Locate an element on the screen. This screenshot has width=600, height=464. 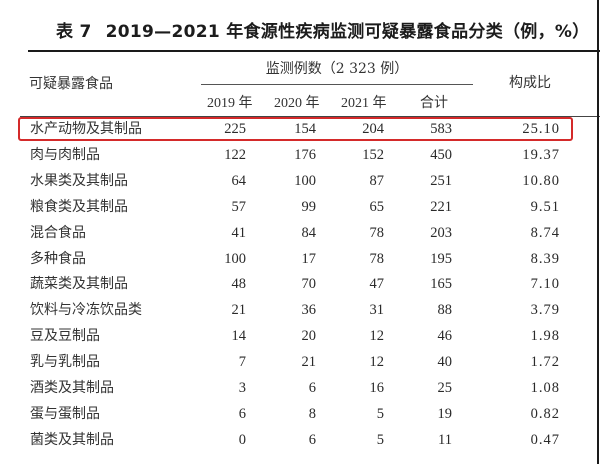
table-row: 酒类及其制品 3 6 16 25 1.08 is located at coordinates (300, 388).